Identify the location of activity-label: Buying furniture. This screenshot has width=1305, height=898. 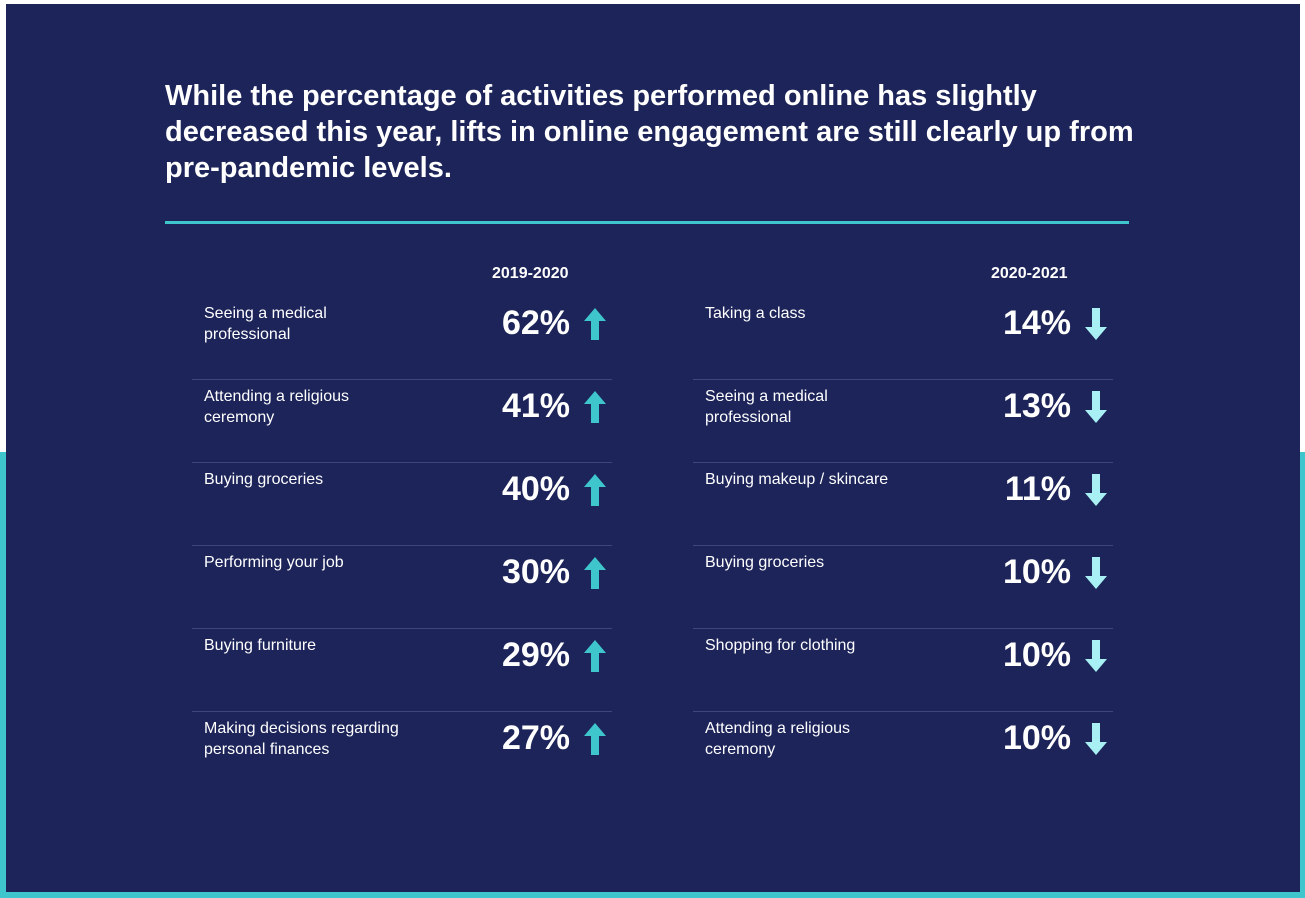
(260, 645).